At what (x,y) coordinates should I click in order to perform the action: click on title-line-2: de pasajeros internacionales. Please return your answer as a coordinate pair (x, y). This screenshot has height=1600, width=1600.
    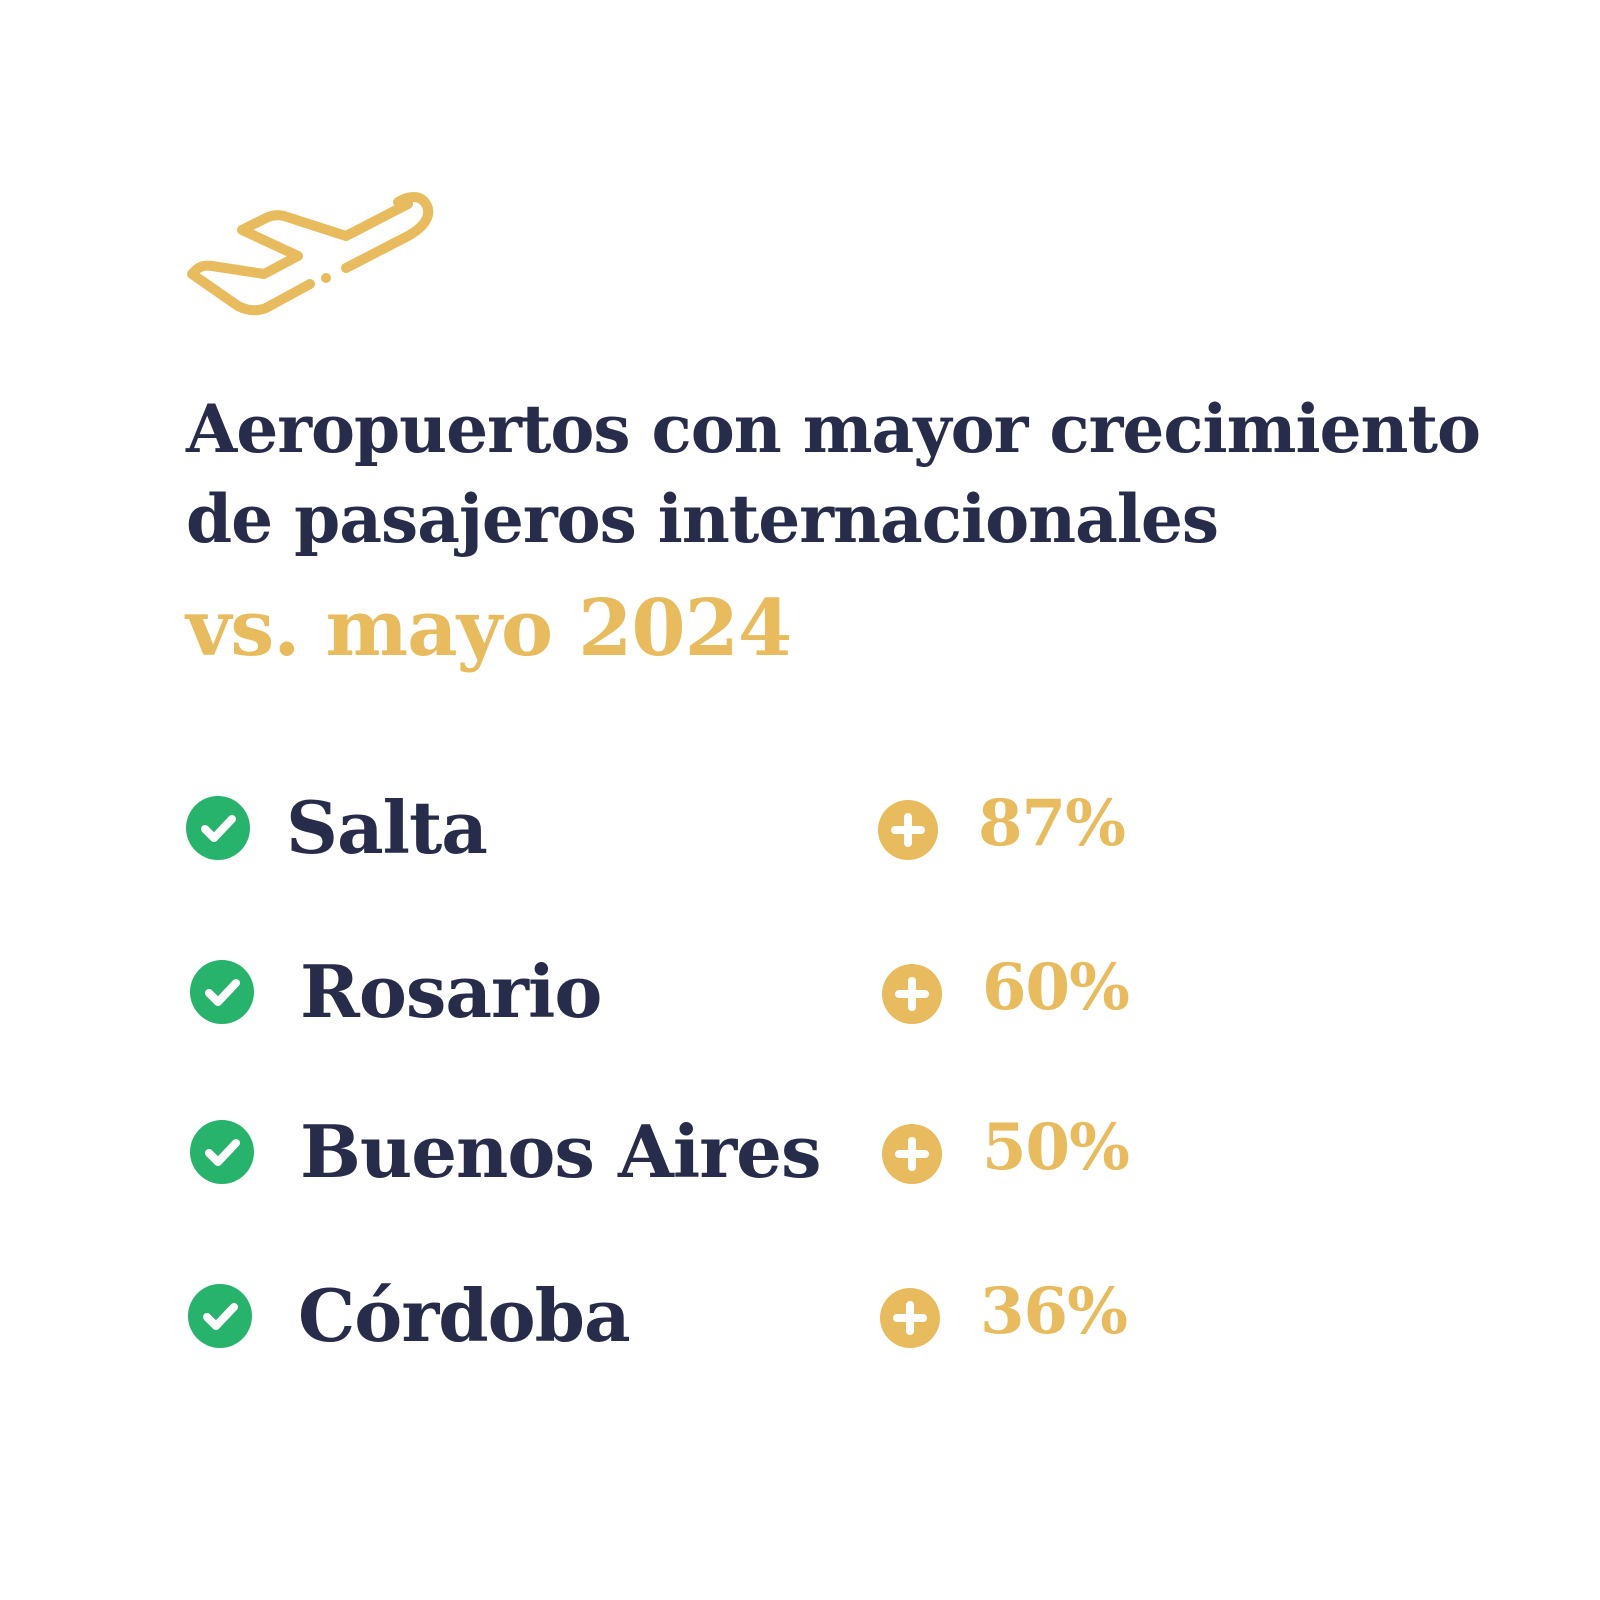
    Looking at the image, I should click on (702, 519).